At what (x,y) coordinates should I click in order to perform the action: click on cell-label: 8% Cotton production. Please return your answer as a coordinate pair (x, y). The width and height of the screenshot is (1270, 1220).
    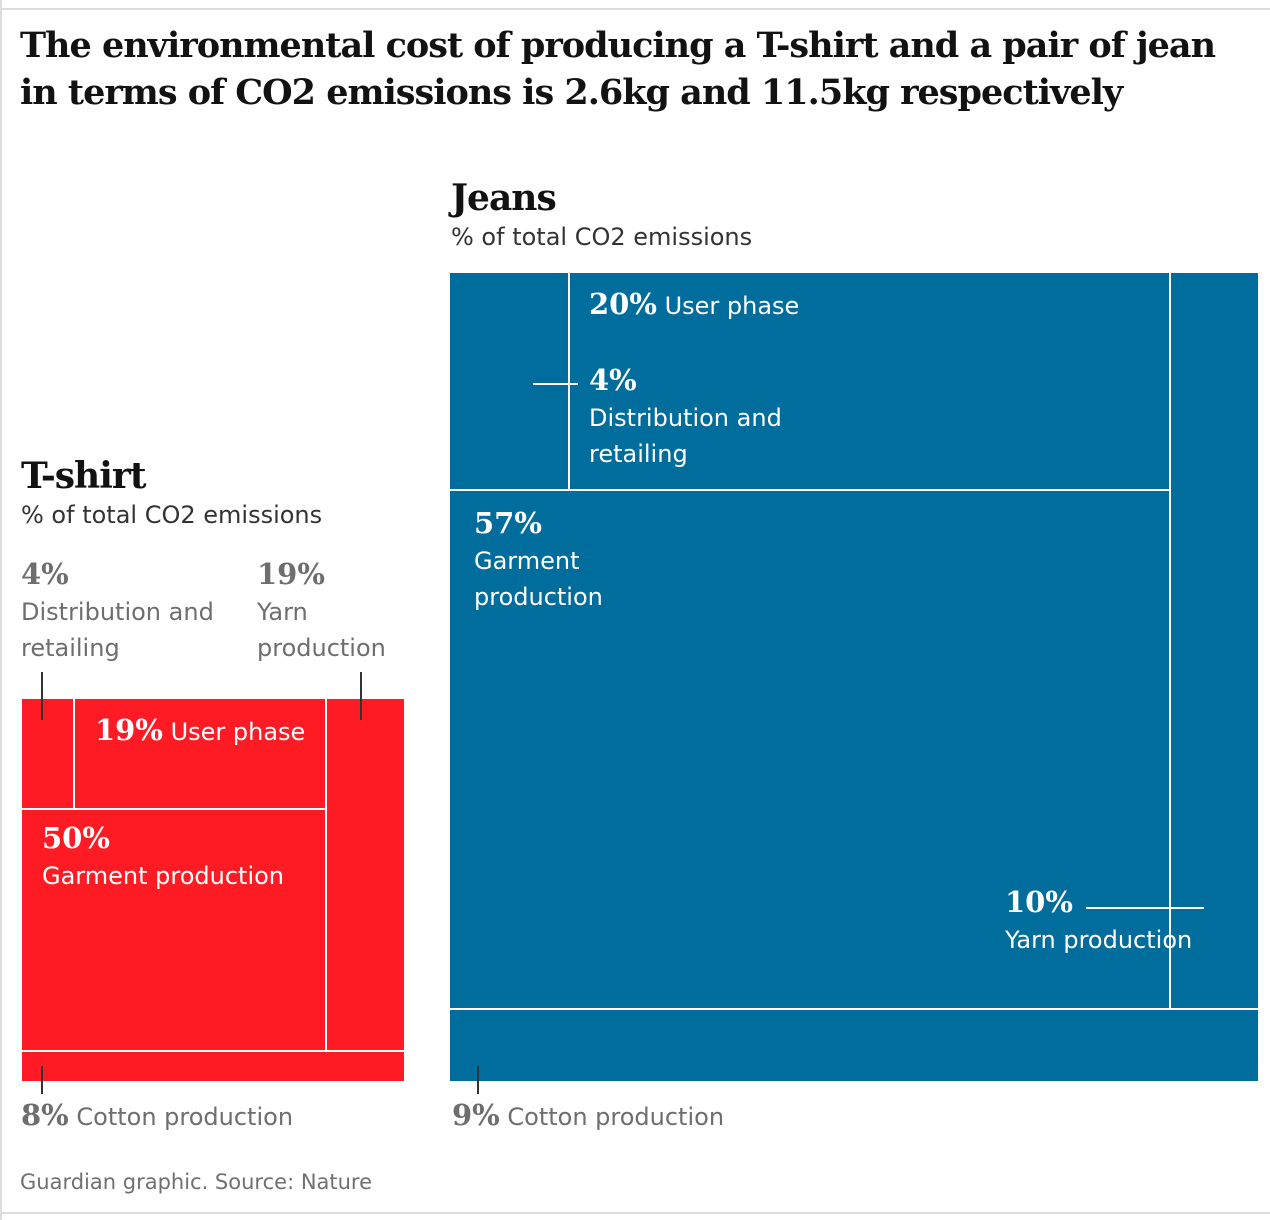
    Looking at the image, I should click on (157, 1116).